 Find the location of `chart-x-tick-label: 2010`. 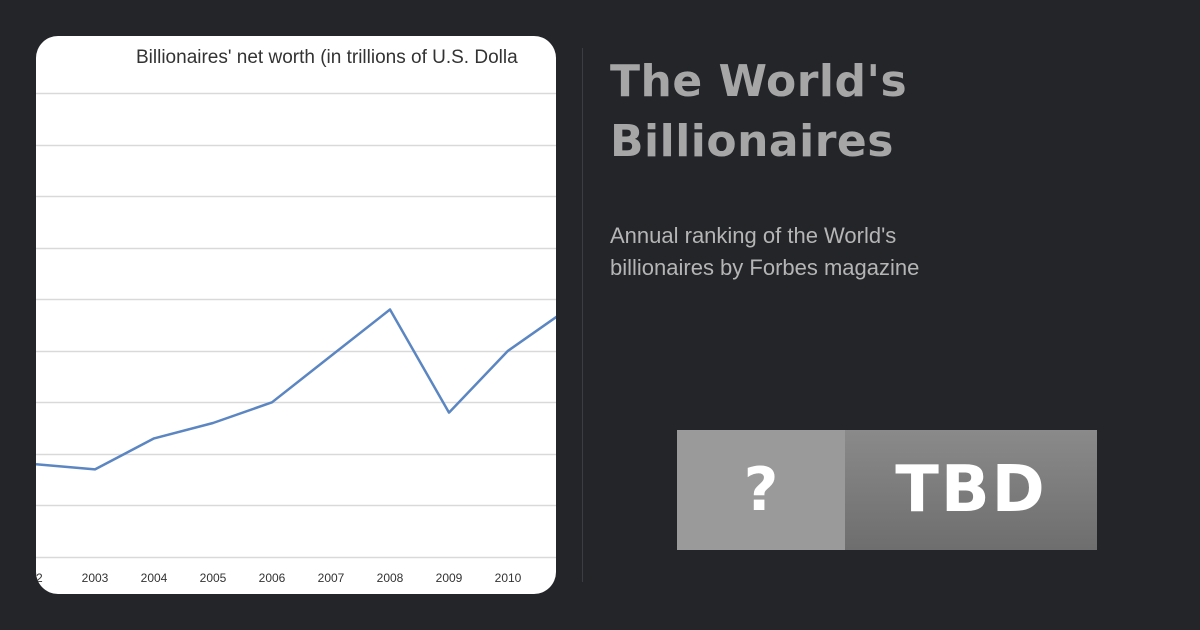

chart-x-tick-label: 2010 is located at coordinates (508, 578).